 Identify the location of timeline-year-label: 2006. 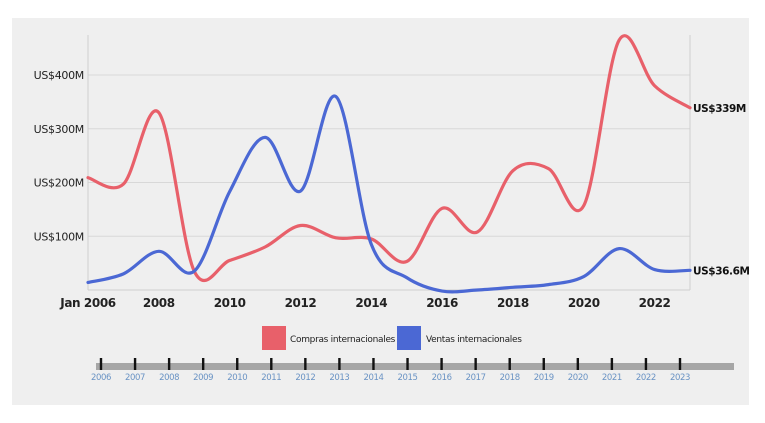
(101, 378).